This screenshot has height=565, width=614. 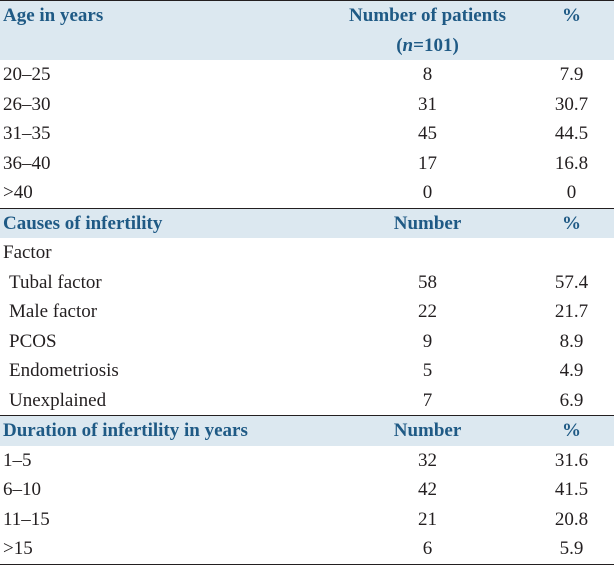 What do you see at coordinates (307, 371) in the screenshot?
I see `table-row: Endometriosis 5 4.9` at bounding box center [307, 371].